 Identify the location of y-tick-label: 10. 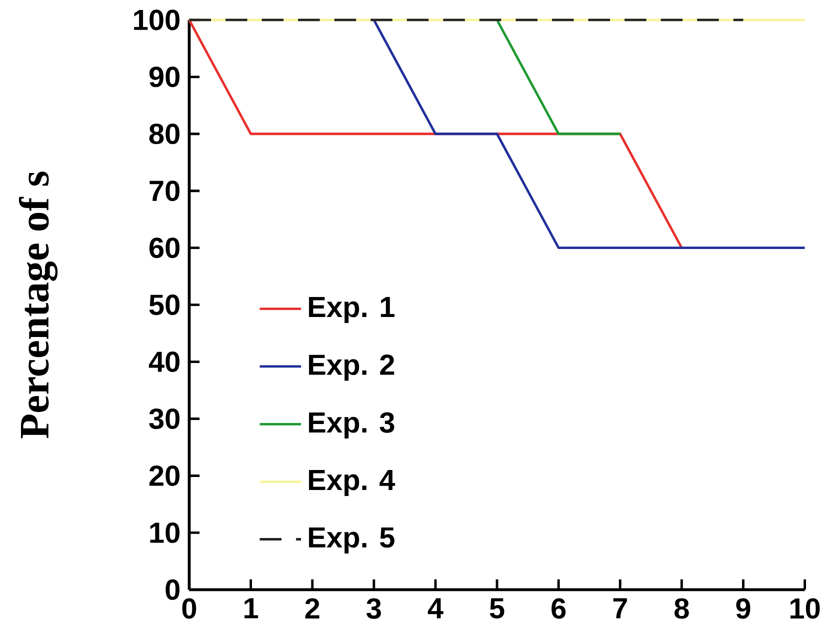
(165, 532).